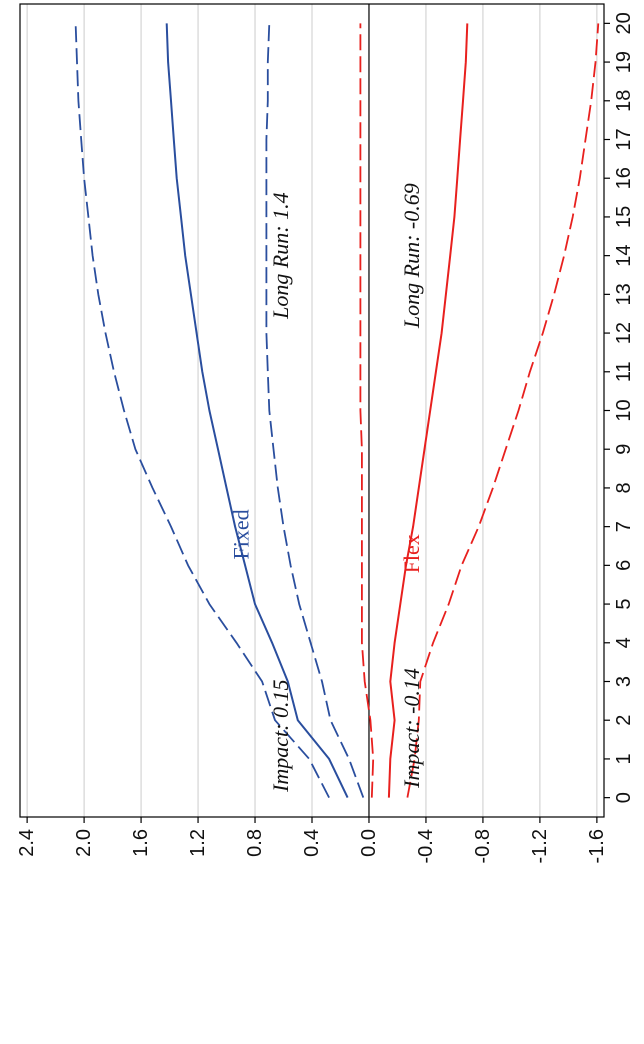 The height and width of the screenshot is (1044, 644). Describe the element at coordinates (240, 534) in the screenshot. I see `annotation-fixed-label: Fixed` at that location.